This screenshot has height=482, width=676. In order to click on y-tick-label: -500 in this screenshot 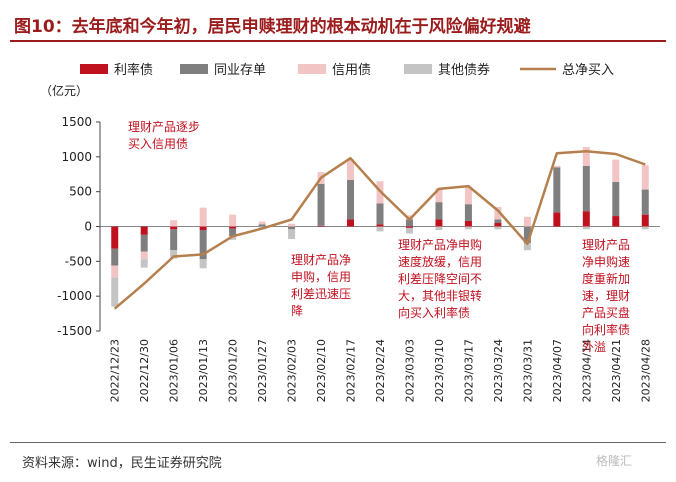, I will do `click(78, 261)`.